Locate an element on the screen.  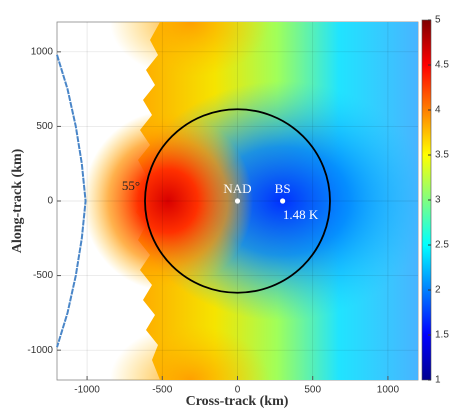
y-tick-label: 0 is located at coordinates (50, 201).